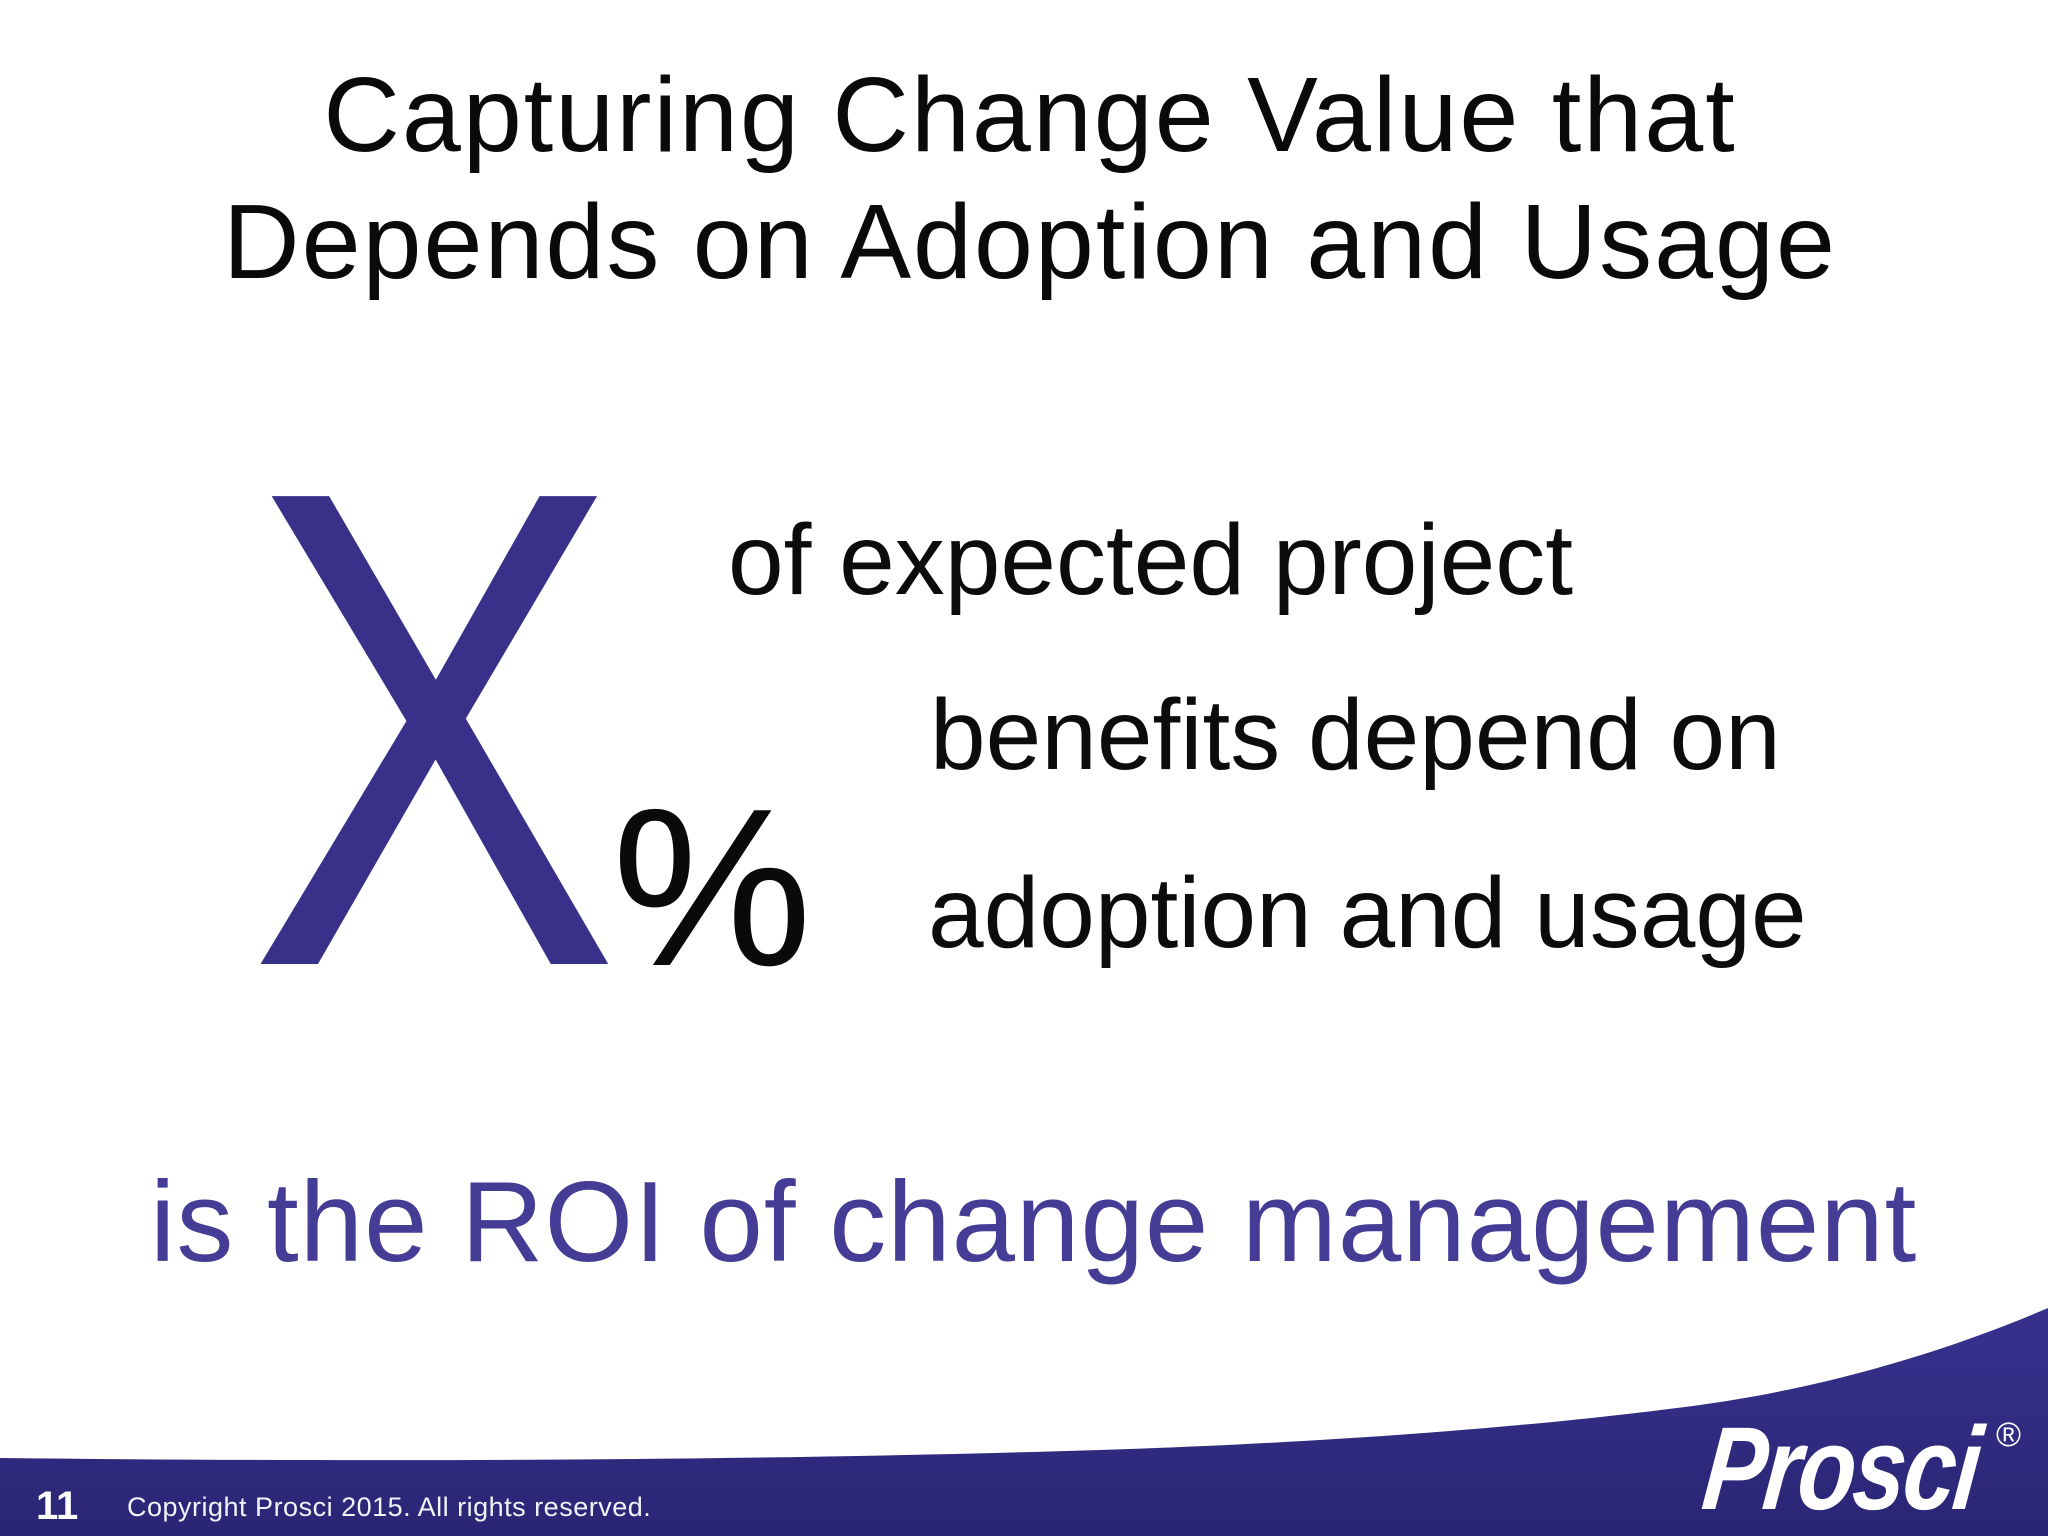 This screenshot has height=1536, width=2048. What do you see at coordinates (1030, 115) in the screenshot?
I see `title-line-1: Capturing Change Value that` at bounding box center [1030, 115].